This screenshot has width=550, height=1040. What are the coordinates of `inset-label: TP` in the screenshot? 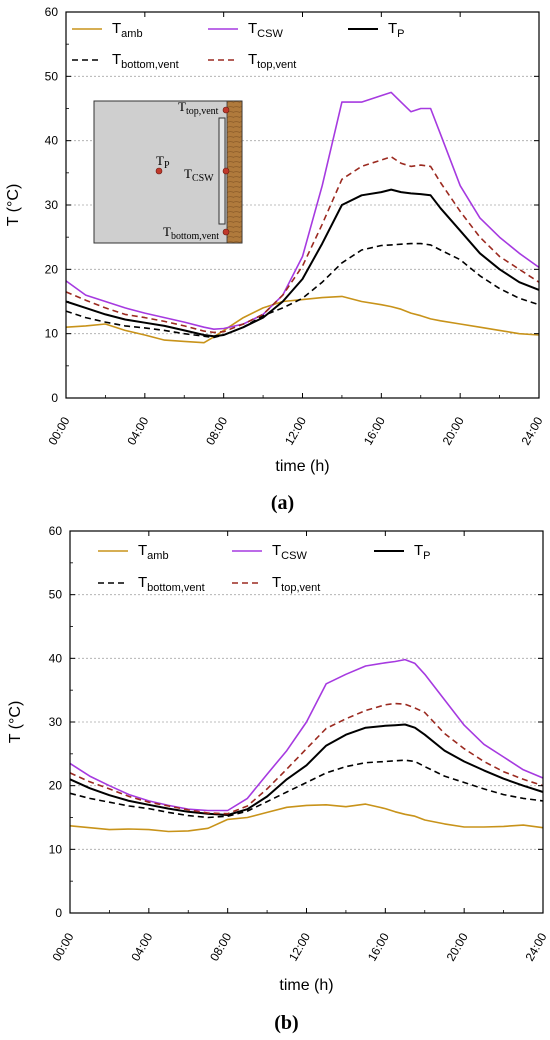 It's located at (163, 162).